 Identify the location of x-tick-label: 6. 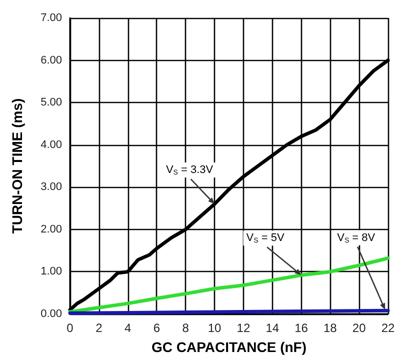
(156, 328).